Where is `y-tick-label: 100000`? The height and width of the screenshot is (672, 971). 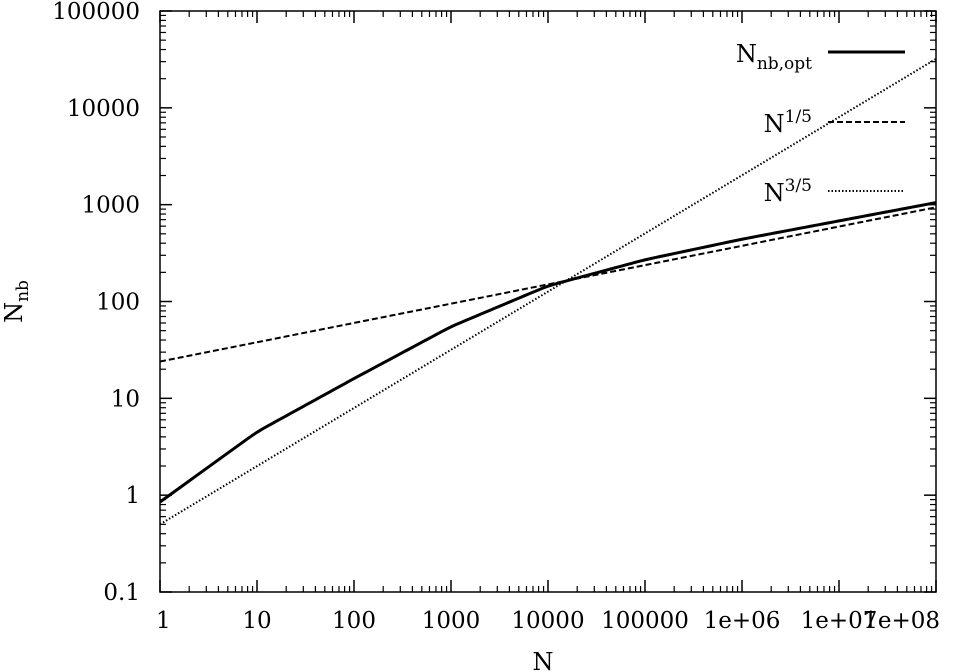
y-tick-label: 100000 is located at coordinates (96, 12).